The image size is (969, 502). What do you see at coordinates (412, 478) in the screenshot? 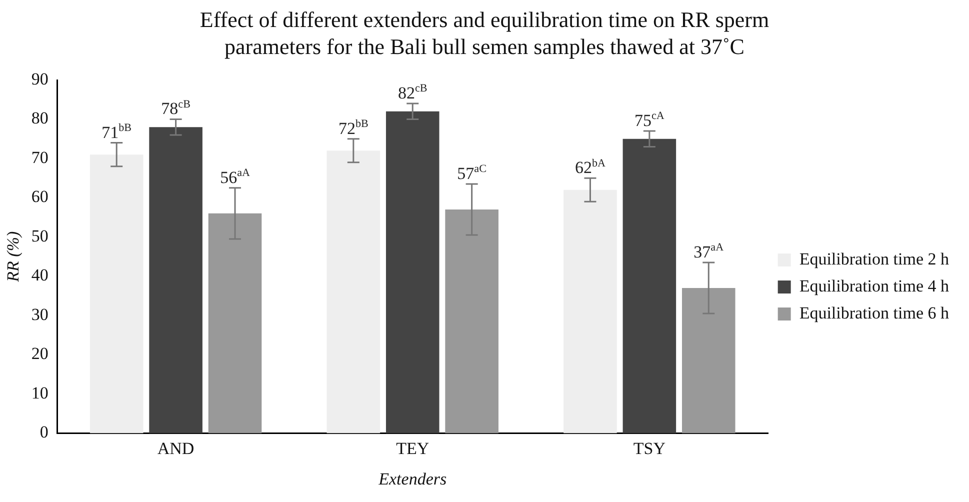
I see `x-axis-title: Extenders` at bounding box center [412, 478].